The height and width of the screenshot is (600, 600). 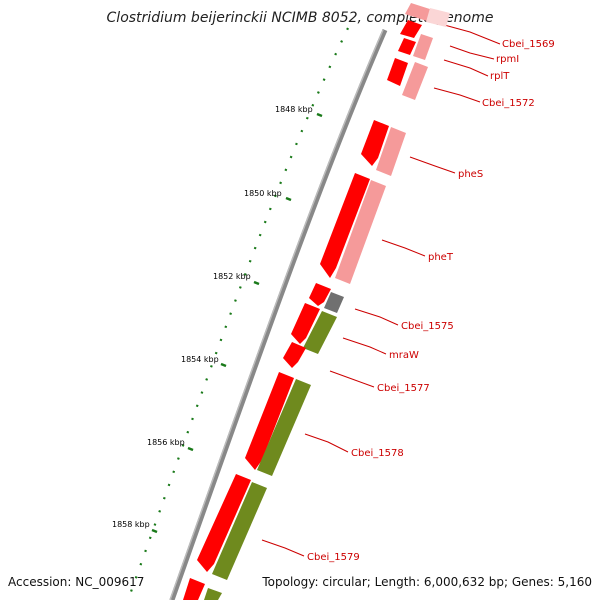 What do you see at coordinates (411, 29) in the screenshot?
I see `gene-cbei-1569-arrow` at bounding box center [411, 29].